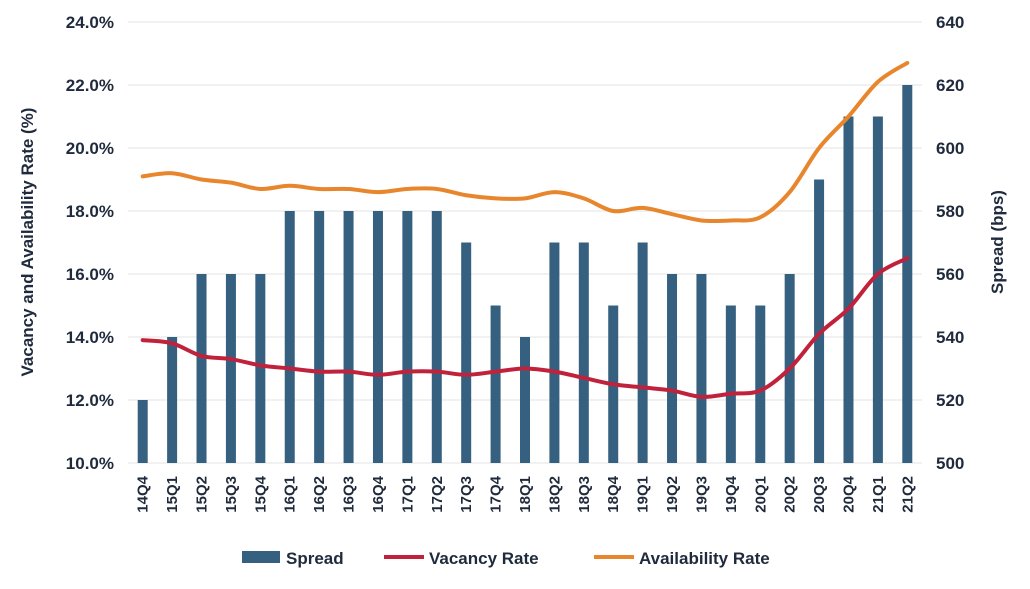 This screenshot has width=1030, height=589. What do you see at coordinates (997, 242) in the screenshot?
I see `right-axis-title: Spread (bps)` at bounding box center [997, 242].